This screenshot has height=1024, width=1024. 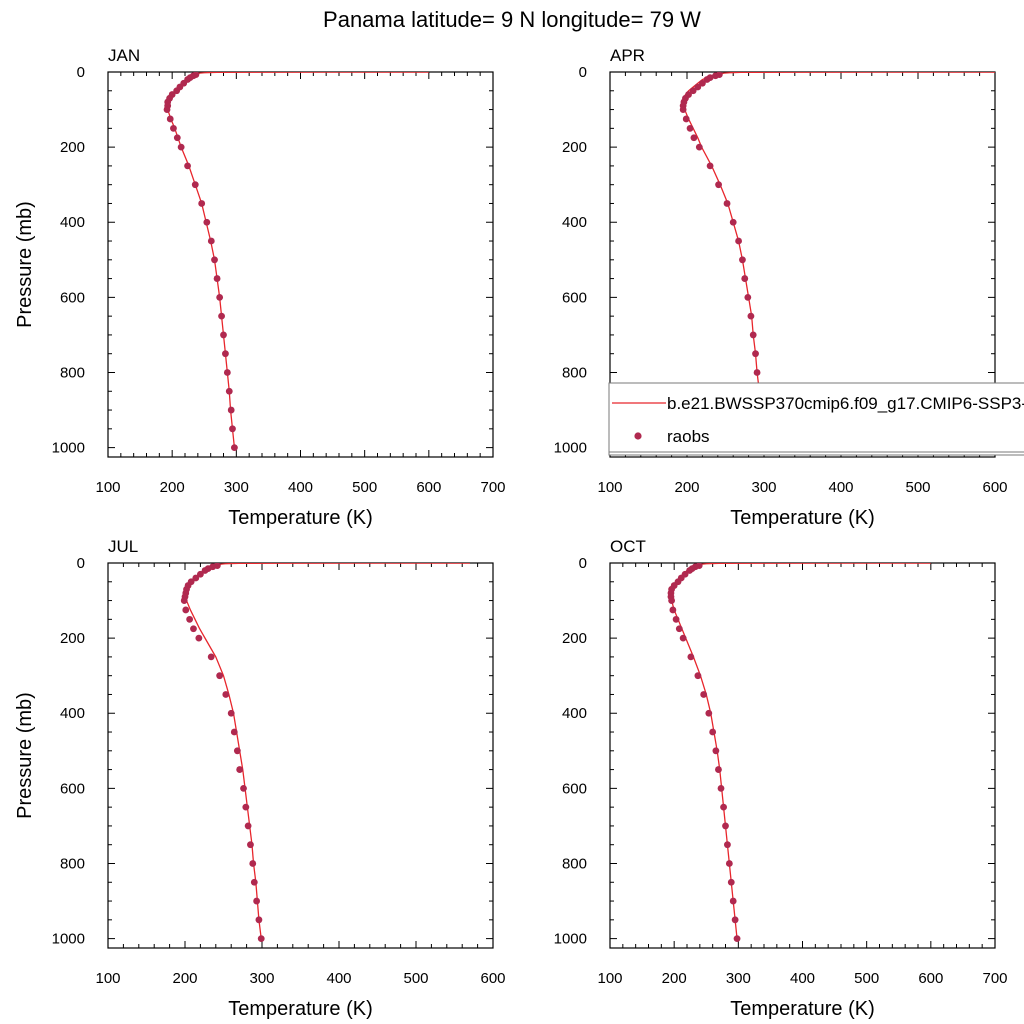 I want to click on legend-entry-raobs: raobs, so click(x=688, y=436).